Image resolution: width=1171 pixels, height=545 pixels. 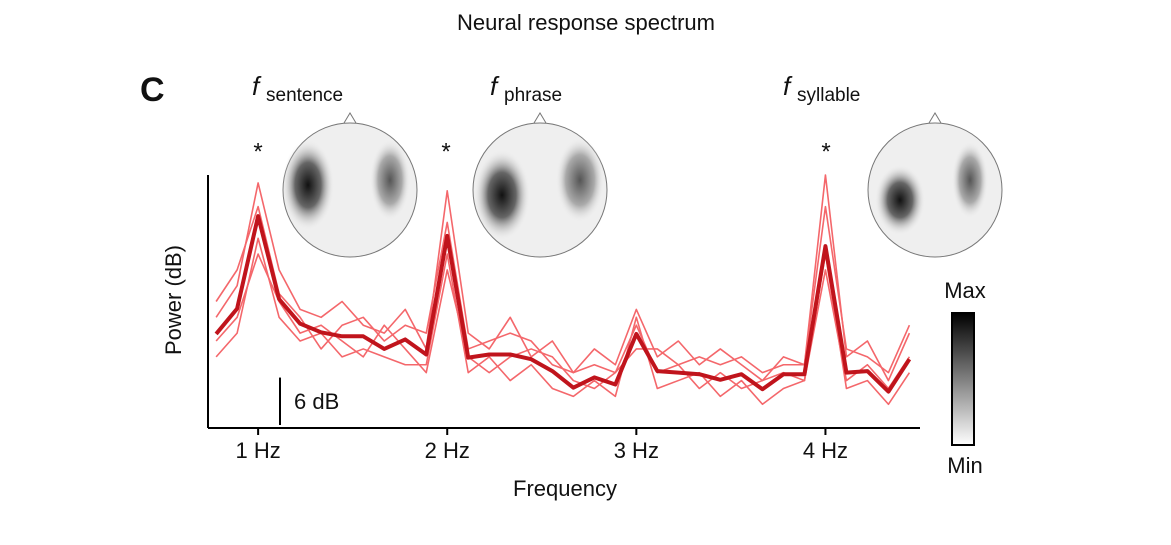 I want to click on x-tick-label: 2 Hz, so click(x=447, y=450).